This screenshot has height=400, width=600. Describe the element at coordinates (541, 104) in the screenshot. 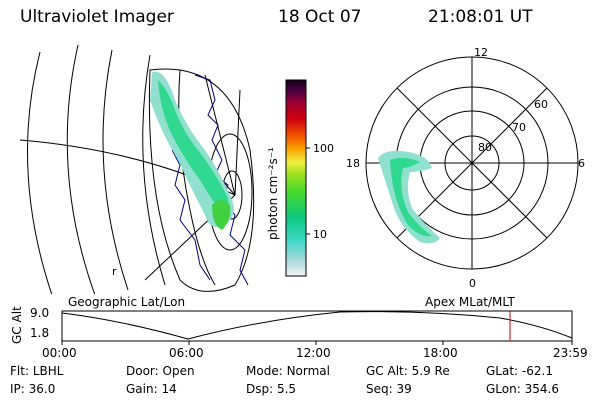

I see `lat-label-60: 60` at that location.